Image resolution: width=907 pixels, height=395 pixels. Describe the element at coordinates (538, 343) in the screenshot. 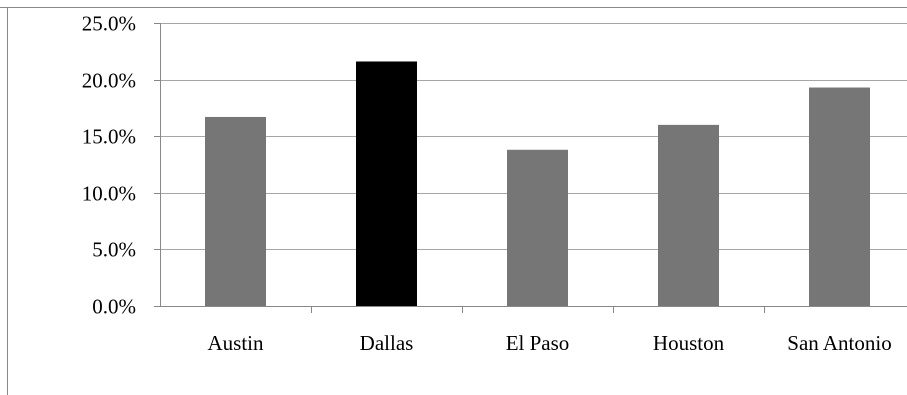

I see `x-tick-label: El Paso` at that location.